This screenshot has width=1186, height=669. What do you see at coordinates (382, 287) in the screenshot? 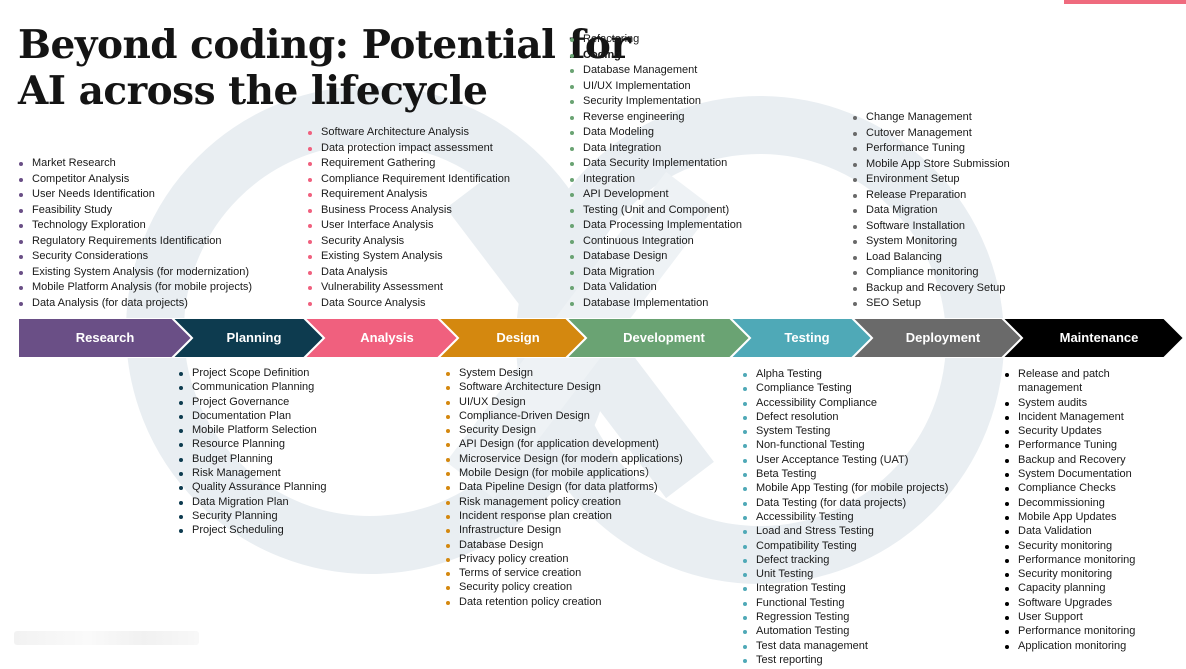
I see `list-item-label: Vulnerability Assessment` at bounding box center [382, 287].